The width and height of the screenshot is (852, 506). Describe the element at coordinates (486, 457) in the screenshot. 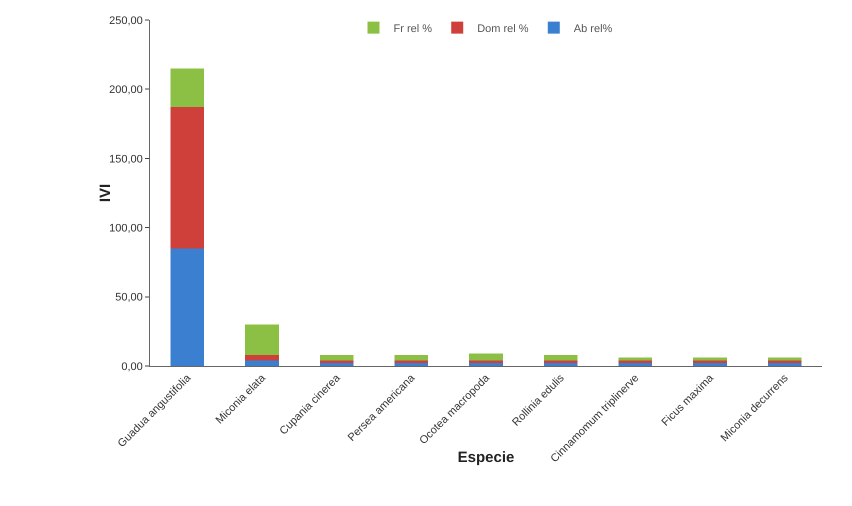

I see `x-axis-title: Especie` at that location.